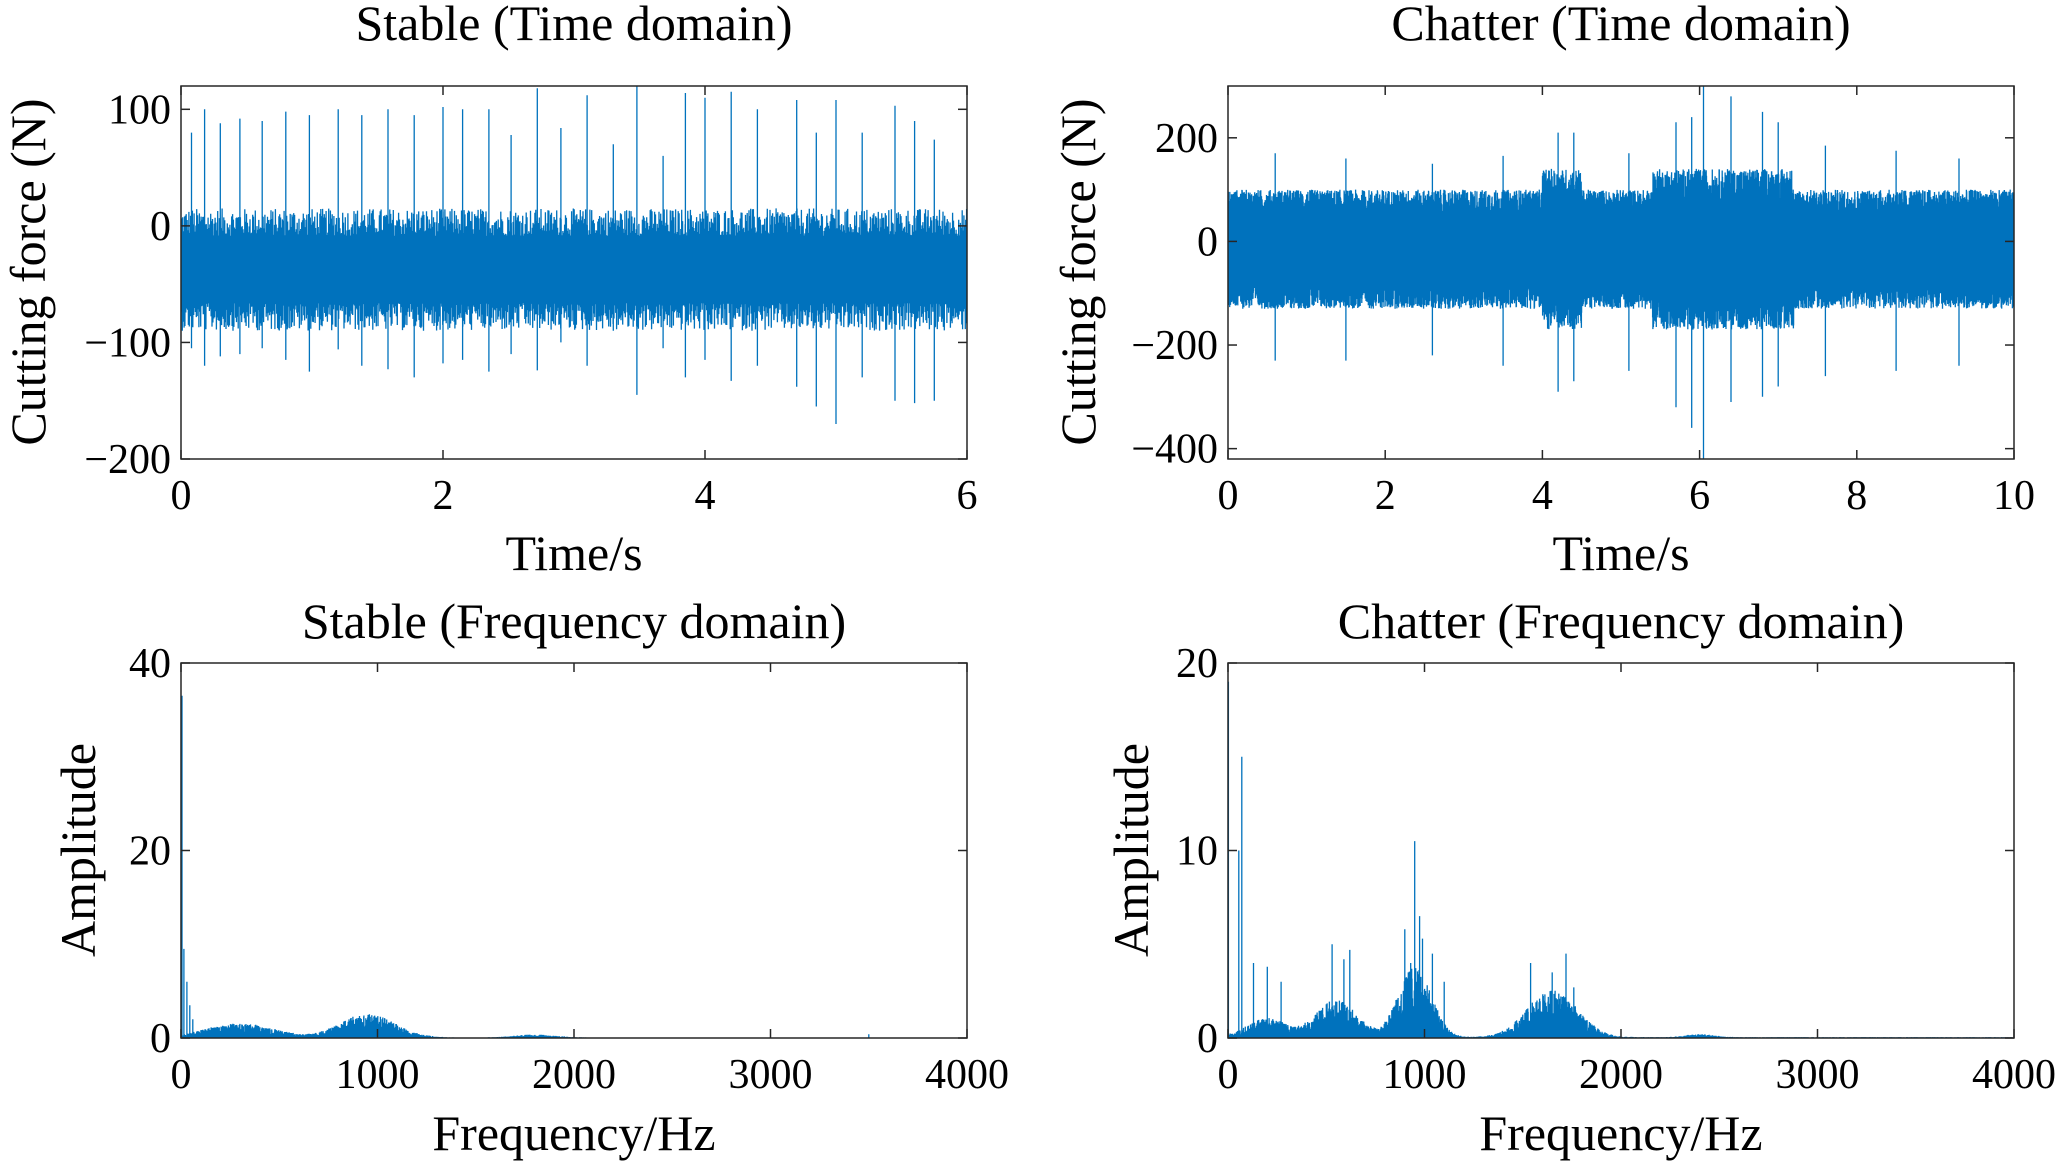 The image size is (2067, 1165). What do you see at coordinates (1186, 139) in the screenshot?
I see `y-tick-label: 200` at bounding box center [1186, 139].